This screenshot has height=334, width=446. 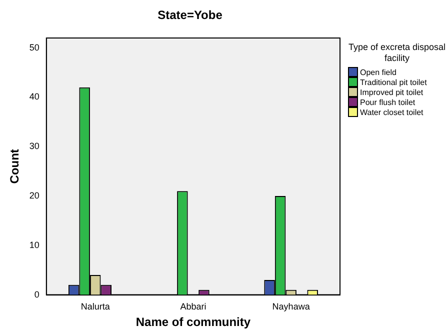 What do you see at coordinates (378, 72) in the screenshot?
I see `legend-label: Open field` at bounding box center [378, 72].